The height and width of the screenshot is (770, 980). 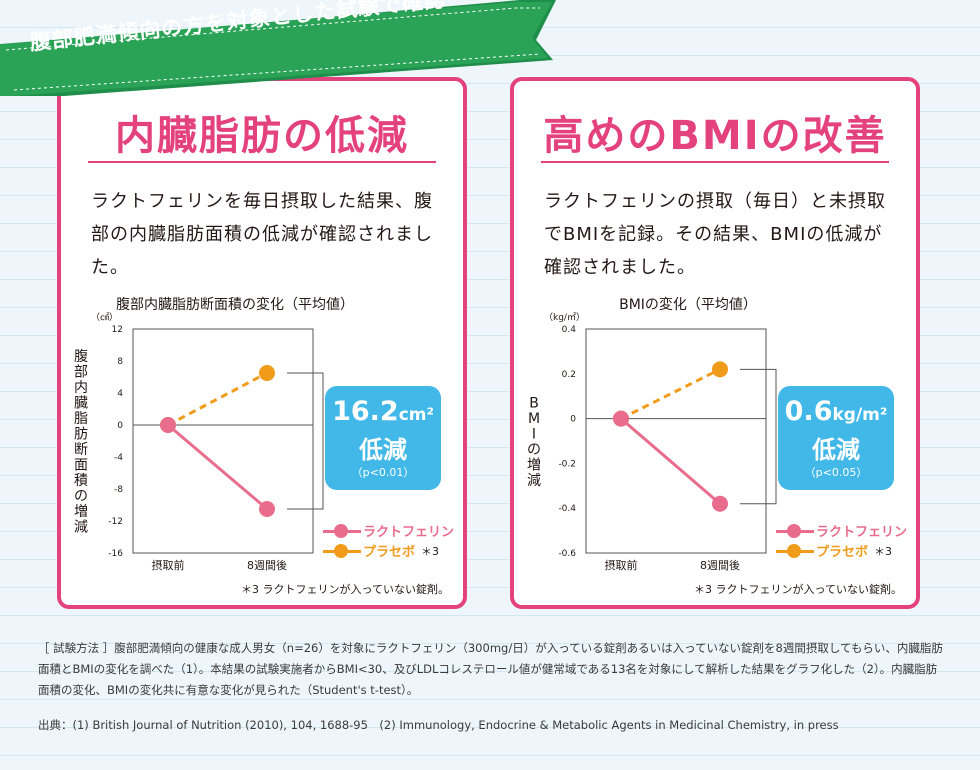 What do you see at coordinates (383, 472) in the screenshot?
I see `badge-p-value: （p<0.01）` at bounding box center [383, 472].